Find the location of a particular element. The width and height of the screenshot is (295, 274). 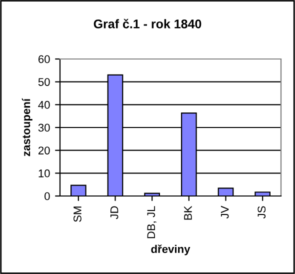

x-tick-label: DB, JL is located at coordinates (151, 222).